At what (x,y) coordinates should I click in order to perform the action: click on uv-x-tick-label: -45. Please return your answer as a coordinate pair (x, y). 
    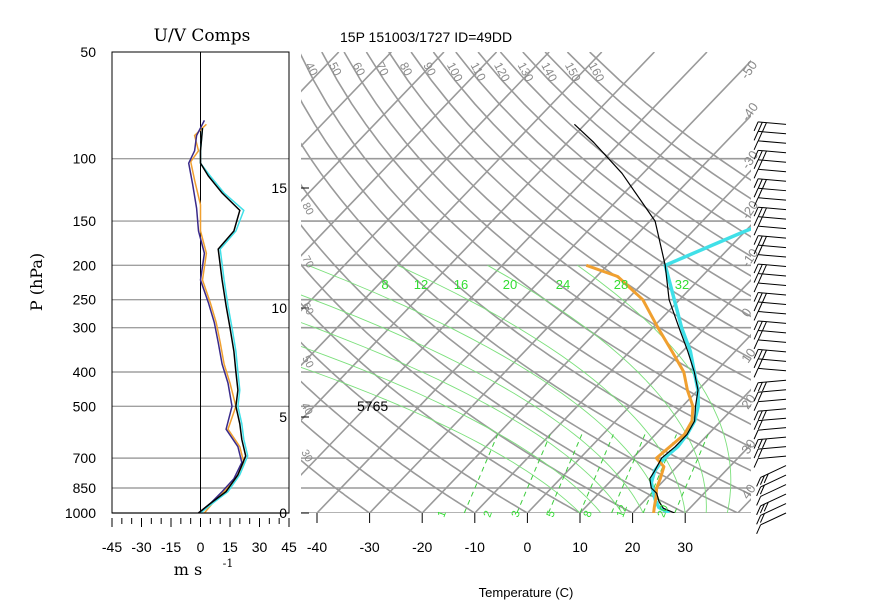
    Looking at the image, I should click on (112, 547).